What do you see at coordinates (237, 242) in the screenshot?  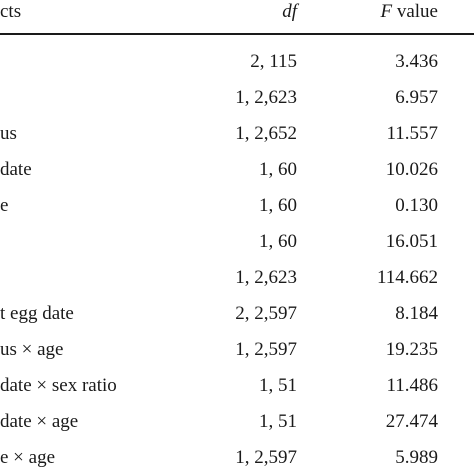 I see `table-row: 1, 60 16.051` at bounding box center [237, 242].